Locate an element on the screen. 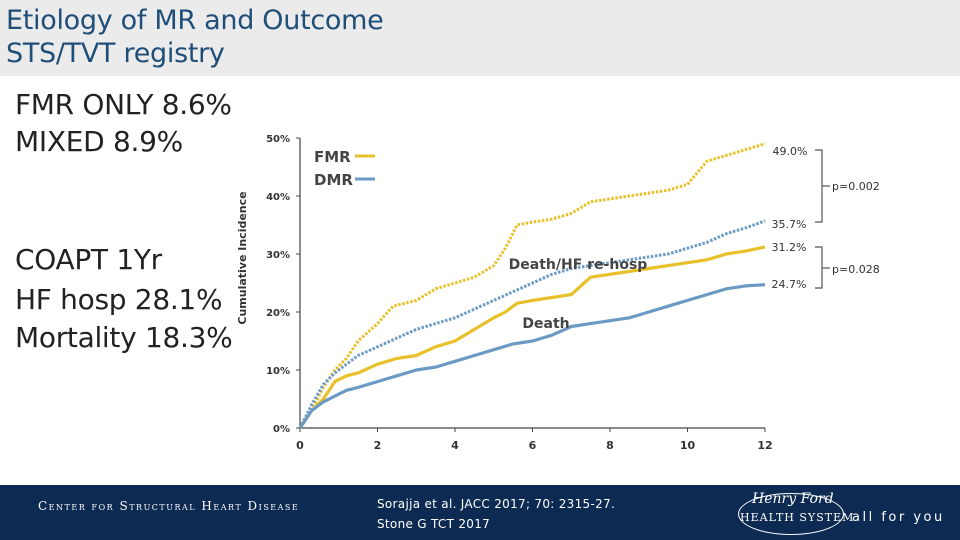  x-tick-label: 12 is located at coordinates (764, 445).